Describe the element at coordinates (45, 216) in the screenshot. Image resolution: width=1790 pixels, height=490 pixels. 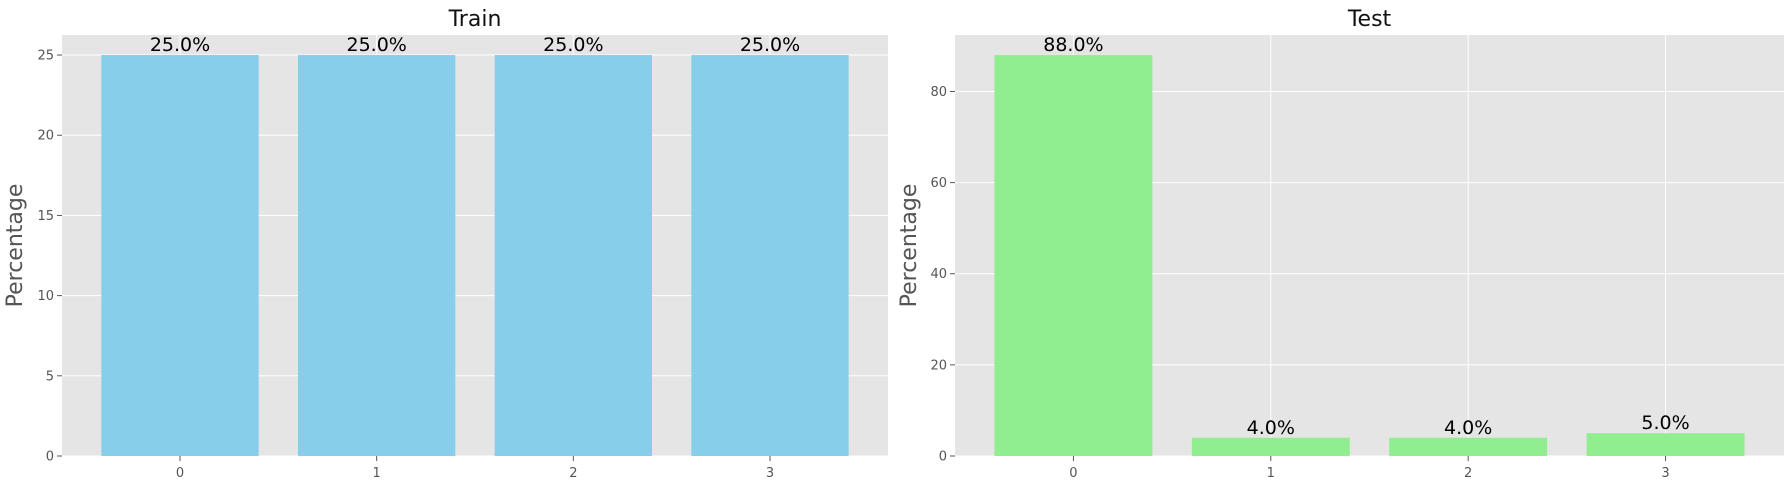
I see `y-tick-label: 15` at that location.